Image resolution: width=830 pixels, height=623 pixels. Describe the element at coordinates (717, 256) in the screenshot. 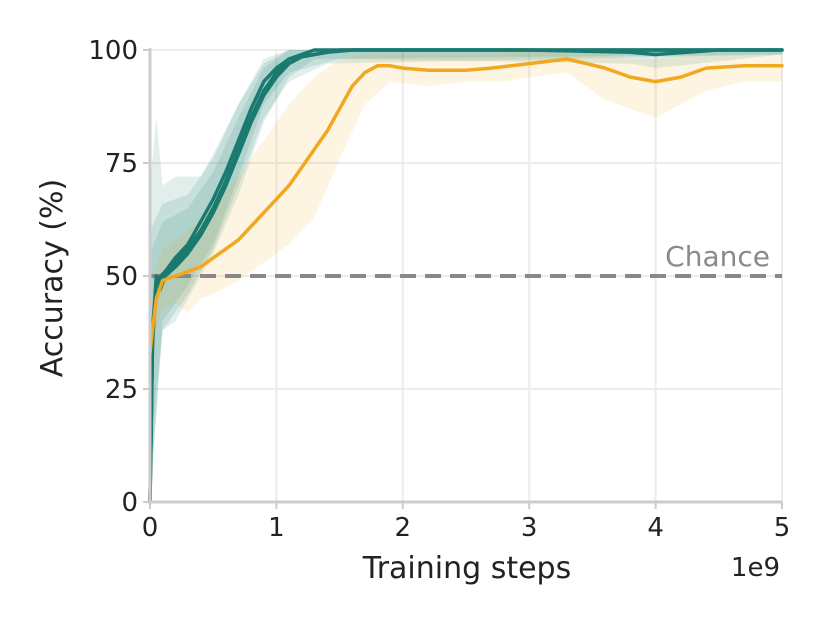

I see `chance-annotation: Chance` at that location.